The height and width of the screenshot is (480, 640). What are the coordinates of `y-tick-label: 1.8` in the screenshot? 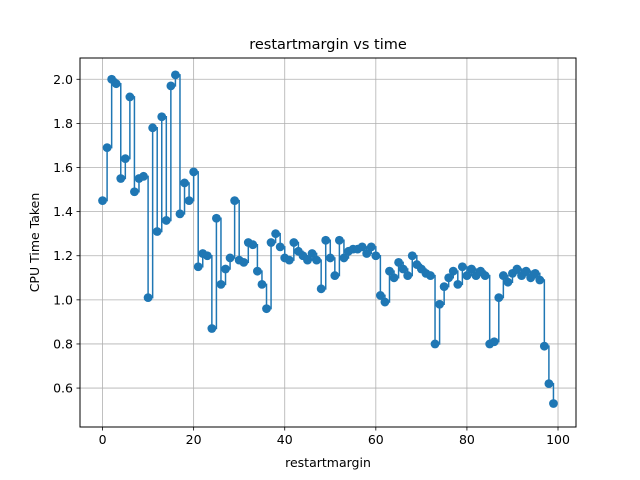 It's located at (63, 123).